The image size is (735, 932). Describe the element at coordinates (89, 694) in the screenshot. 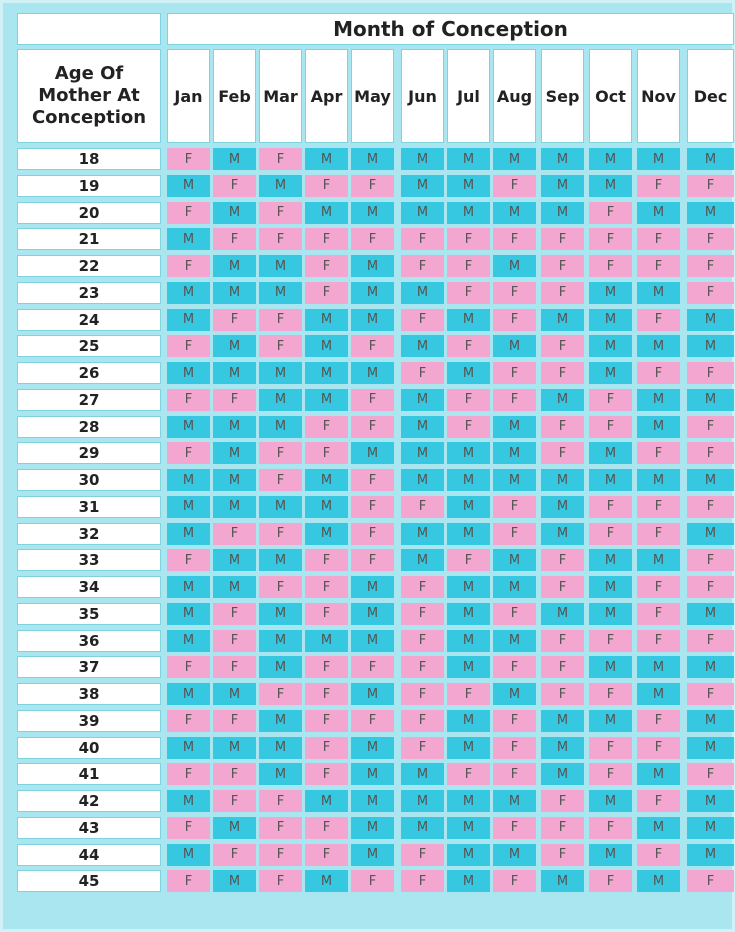

I see `age-cell: 38` at that location.